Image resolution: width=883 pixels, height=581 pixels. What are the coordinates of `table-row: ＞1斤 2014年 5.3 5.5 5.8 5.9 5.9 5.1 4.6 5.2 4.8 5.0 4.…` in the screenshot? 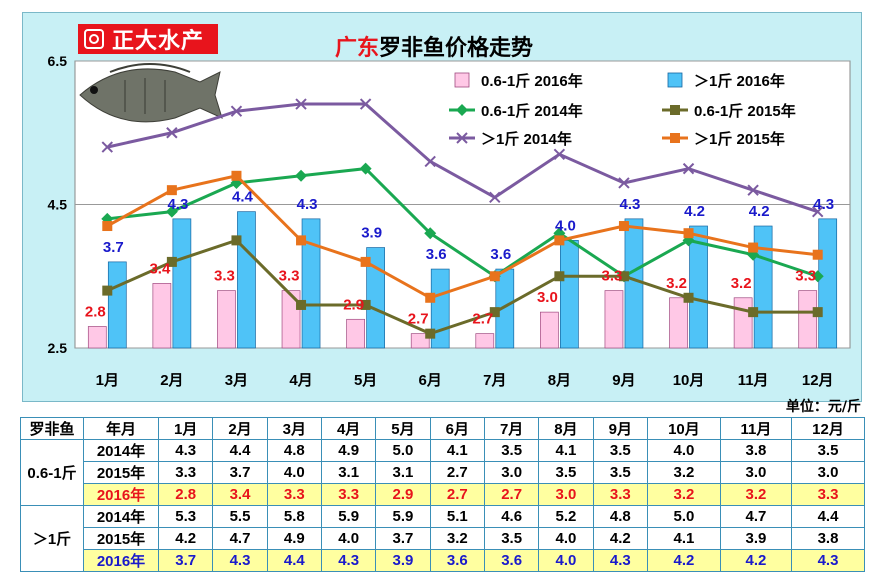 It's located at (442, 538).